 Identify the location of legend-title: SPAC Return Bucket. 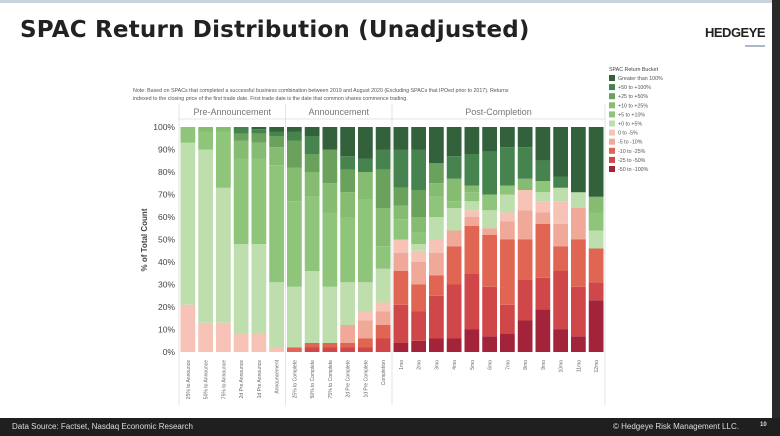
(634, 70).